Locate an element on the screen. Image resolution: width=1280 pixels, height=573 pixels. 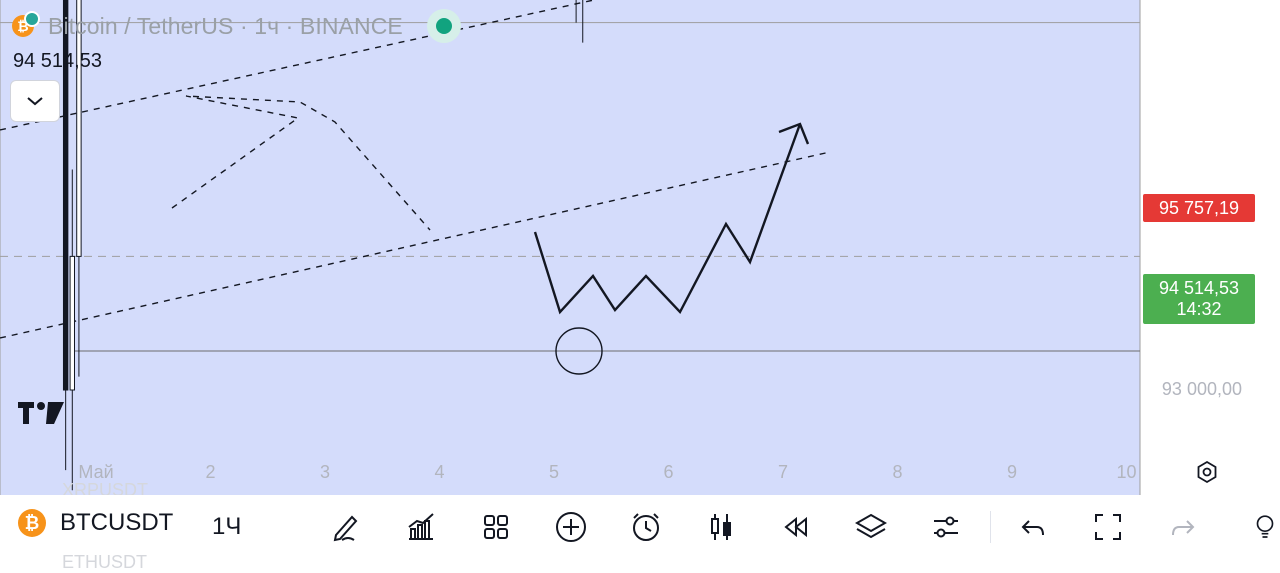
replay-icon is located at coordinates (795, 527).